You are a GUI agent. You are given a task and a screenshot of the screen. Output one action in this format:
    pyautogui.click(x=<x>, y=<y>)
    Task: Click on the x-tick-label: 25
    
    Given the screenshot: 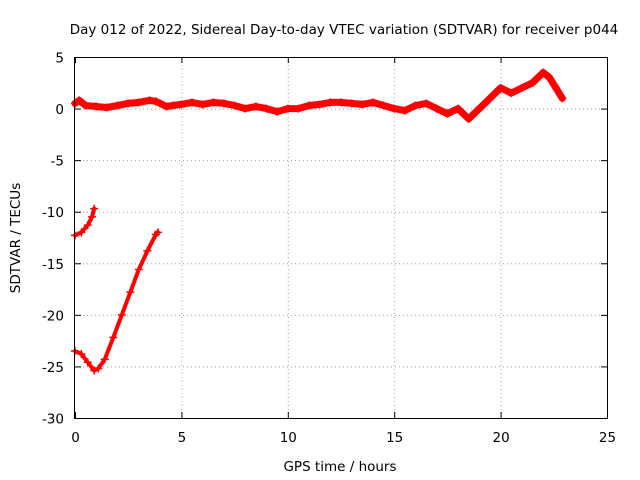 What is the action you would take?
    pyautogui.click(x=607, y=438)
    